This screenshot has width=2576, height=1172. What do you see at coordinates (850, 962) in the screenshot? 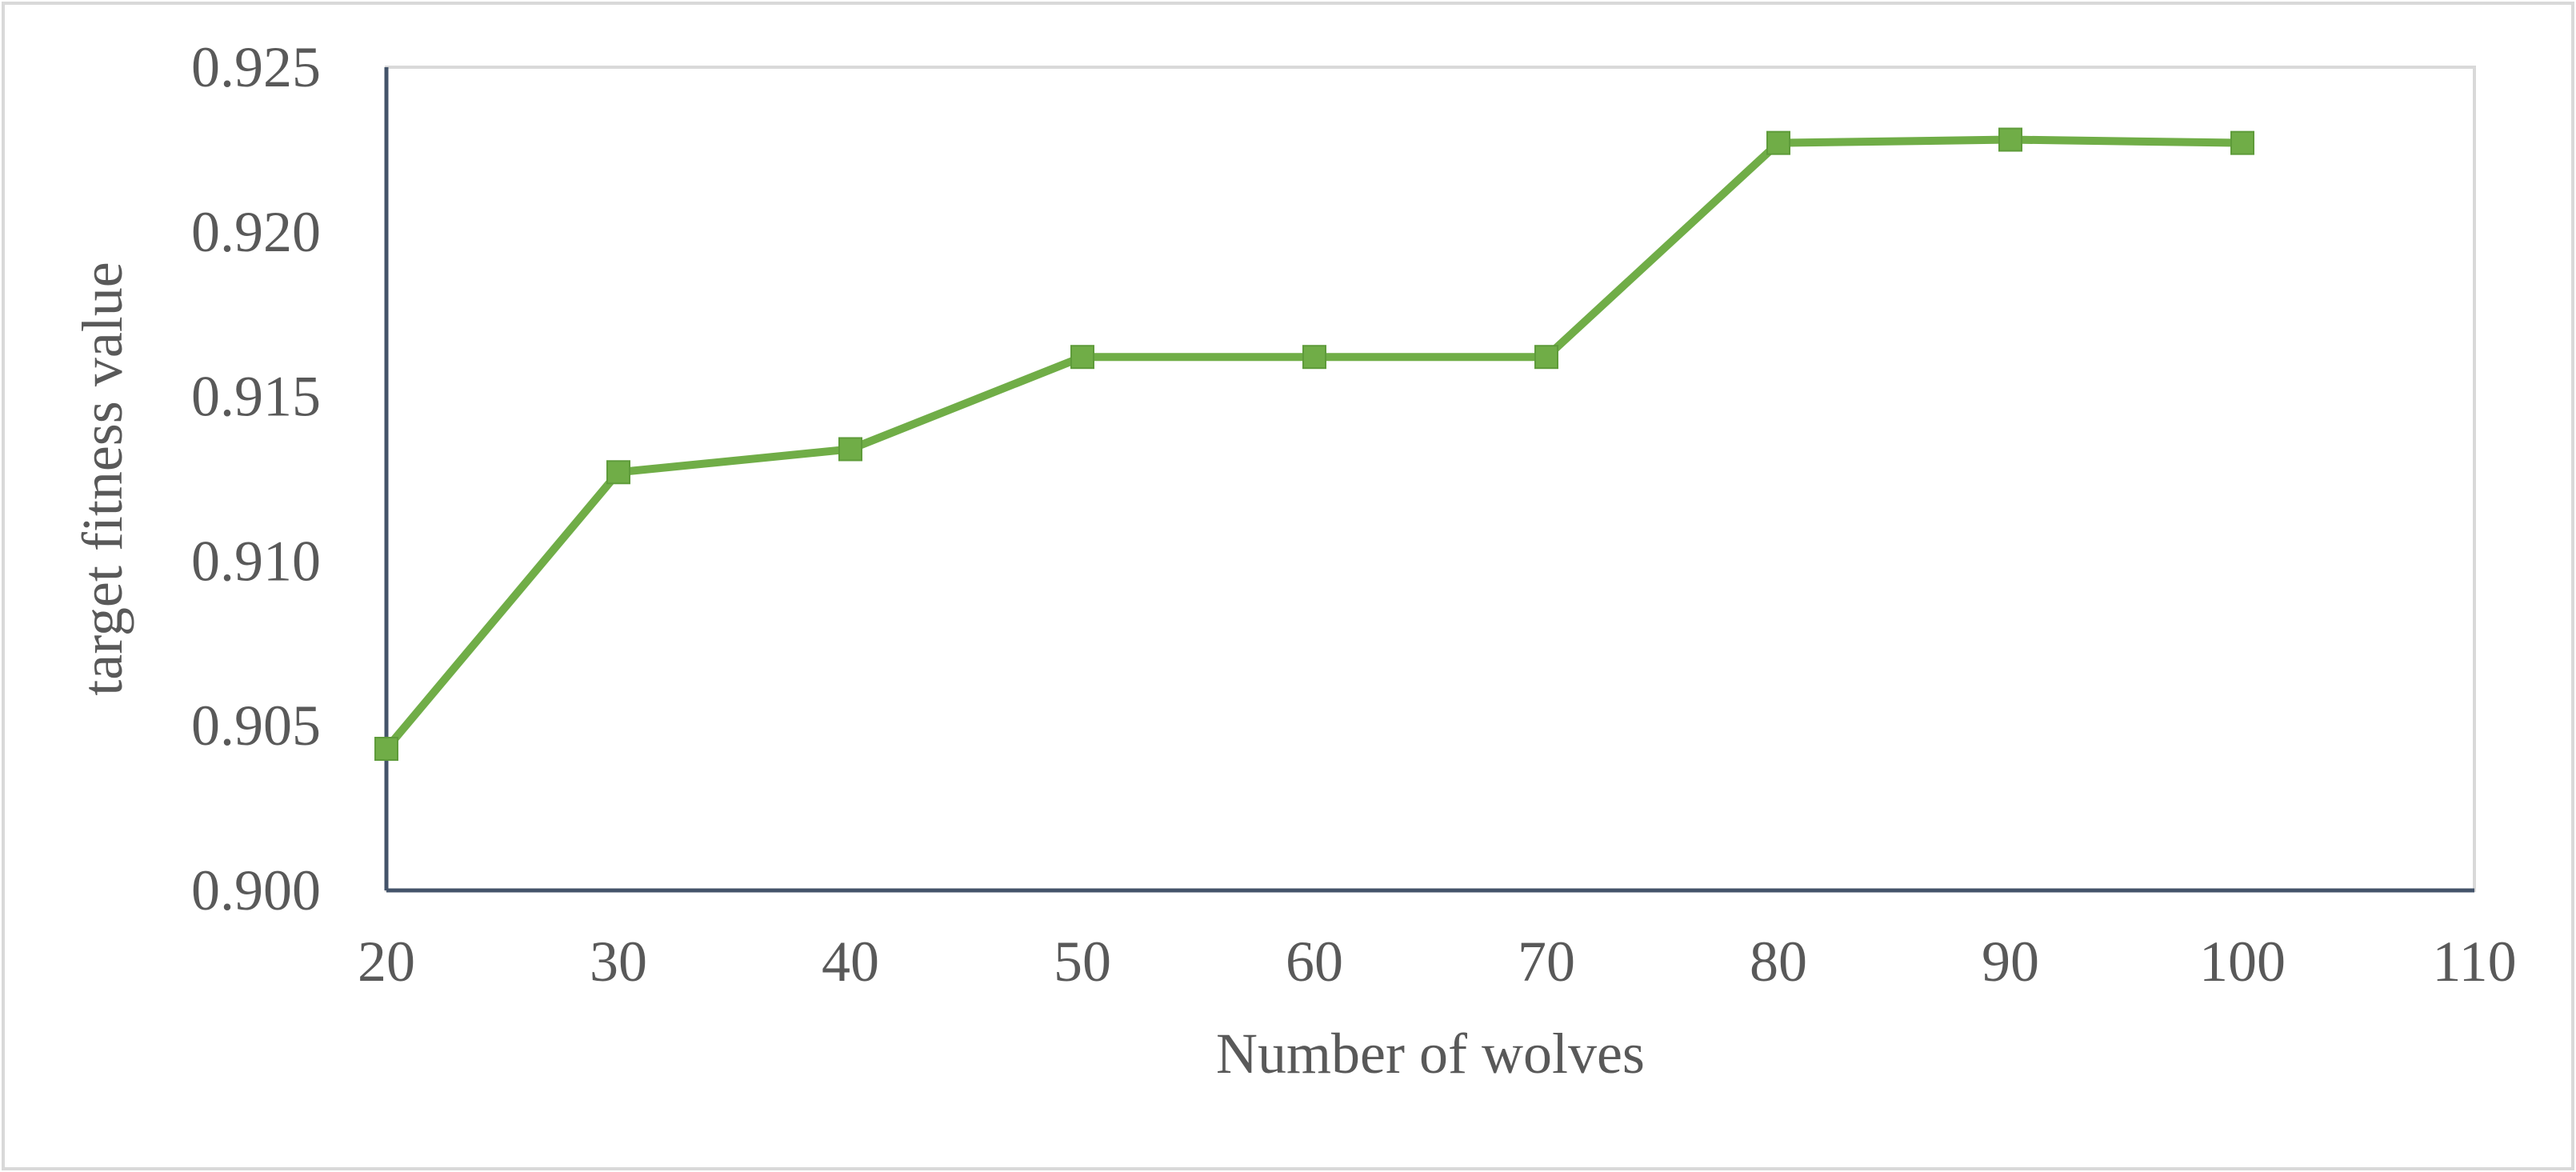
I see `x-tick-label: 40` at bounding box center [850, 962].